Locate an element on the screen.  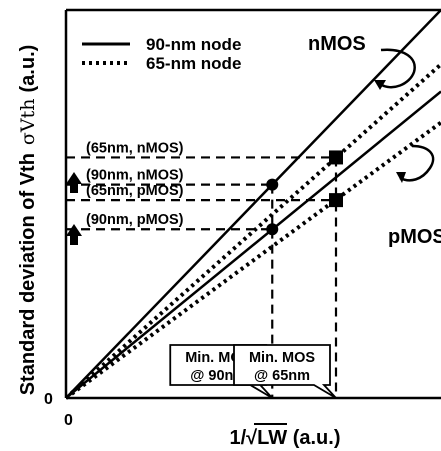
y-axis-symbol: σVth is located at coordinates (28, 121).